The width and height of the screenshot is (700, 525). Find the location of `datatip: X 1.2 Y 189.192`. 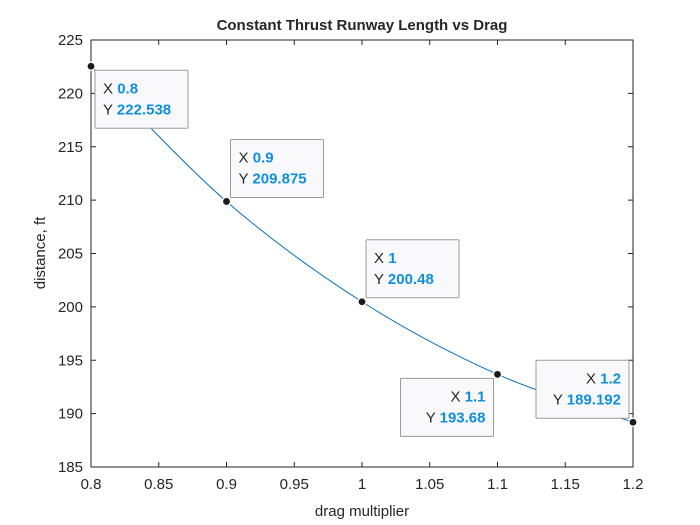

datatip: X 1.2 Y 189.192 is located at coordinates (586, 393).